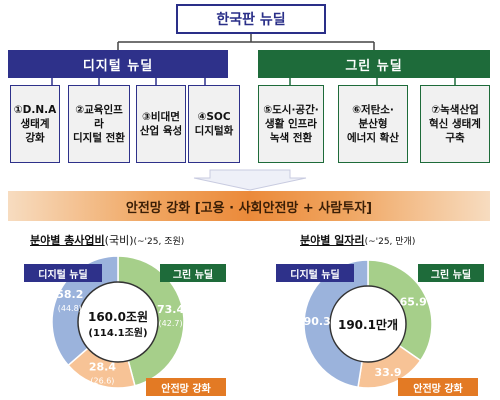  I want to click on new-deal-title: 한국판 뉴딜, so click(251, 19).